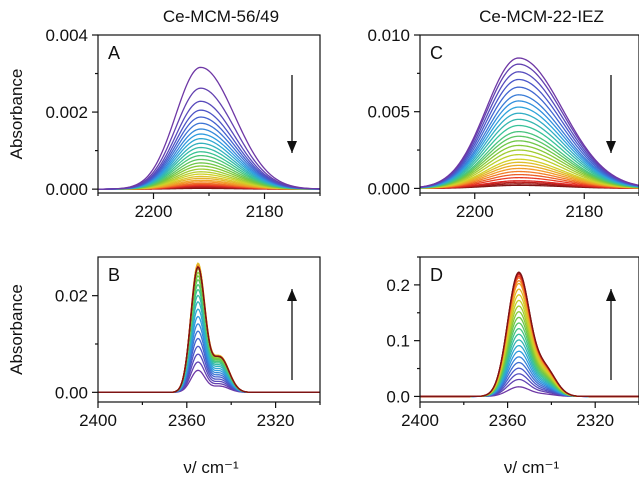 This screenshot has width=639, height=482. Describe the element at coordinates (71, 296) in the screenshot. I see `y-tick-label: 0.02` at that location.